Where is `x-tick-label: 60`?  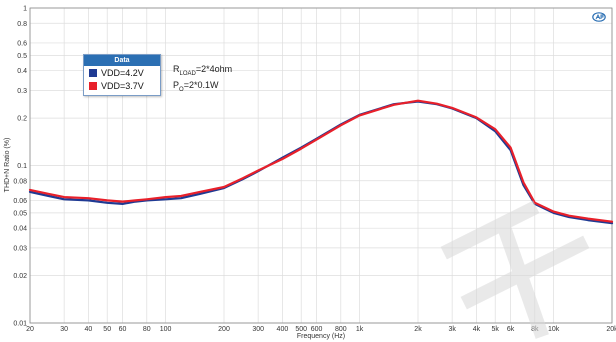
x-tick-label: 60 is located at coordinates (123, 329).